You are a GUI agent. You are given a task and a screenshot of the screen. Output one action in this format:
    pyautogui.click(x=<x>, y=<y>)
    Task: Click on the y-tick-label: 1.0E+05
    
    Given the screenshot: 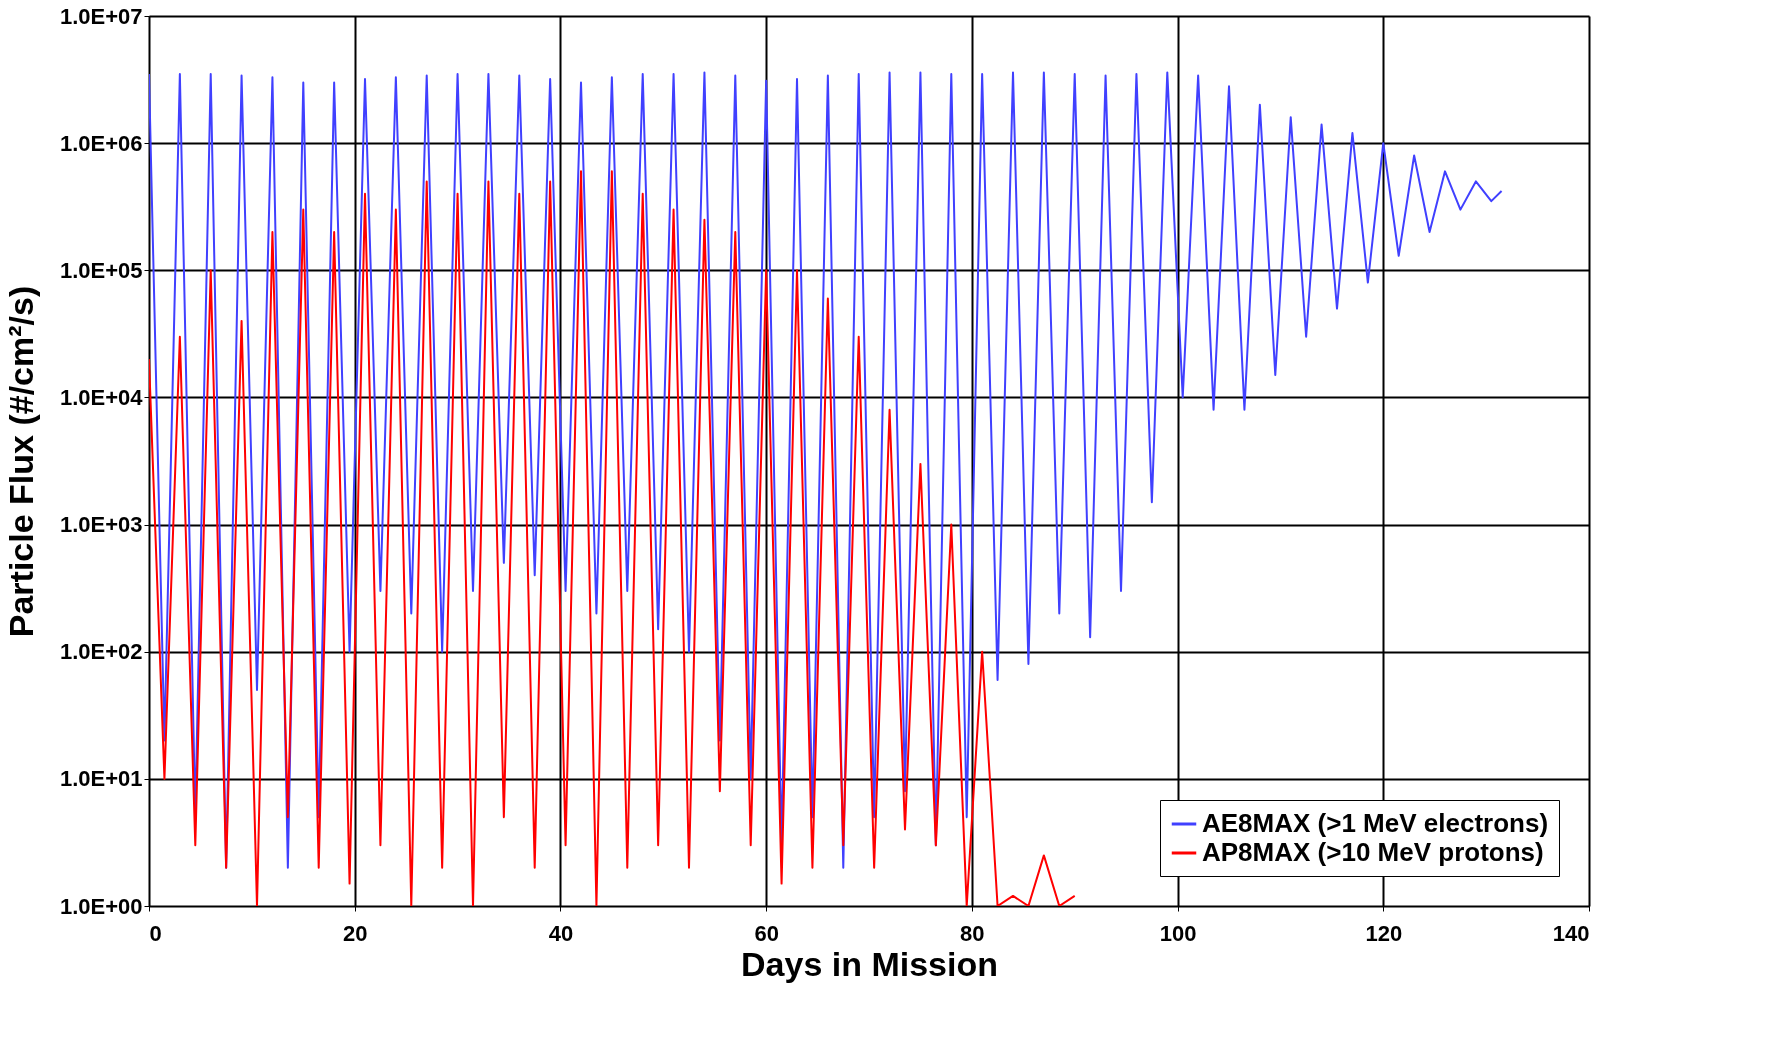 What is the action you would take?
    pyautogui.click(x=101, y=270)
    